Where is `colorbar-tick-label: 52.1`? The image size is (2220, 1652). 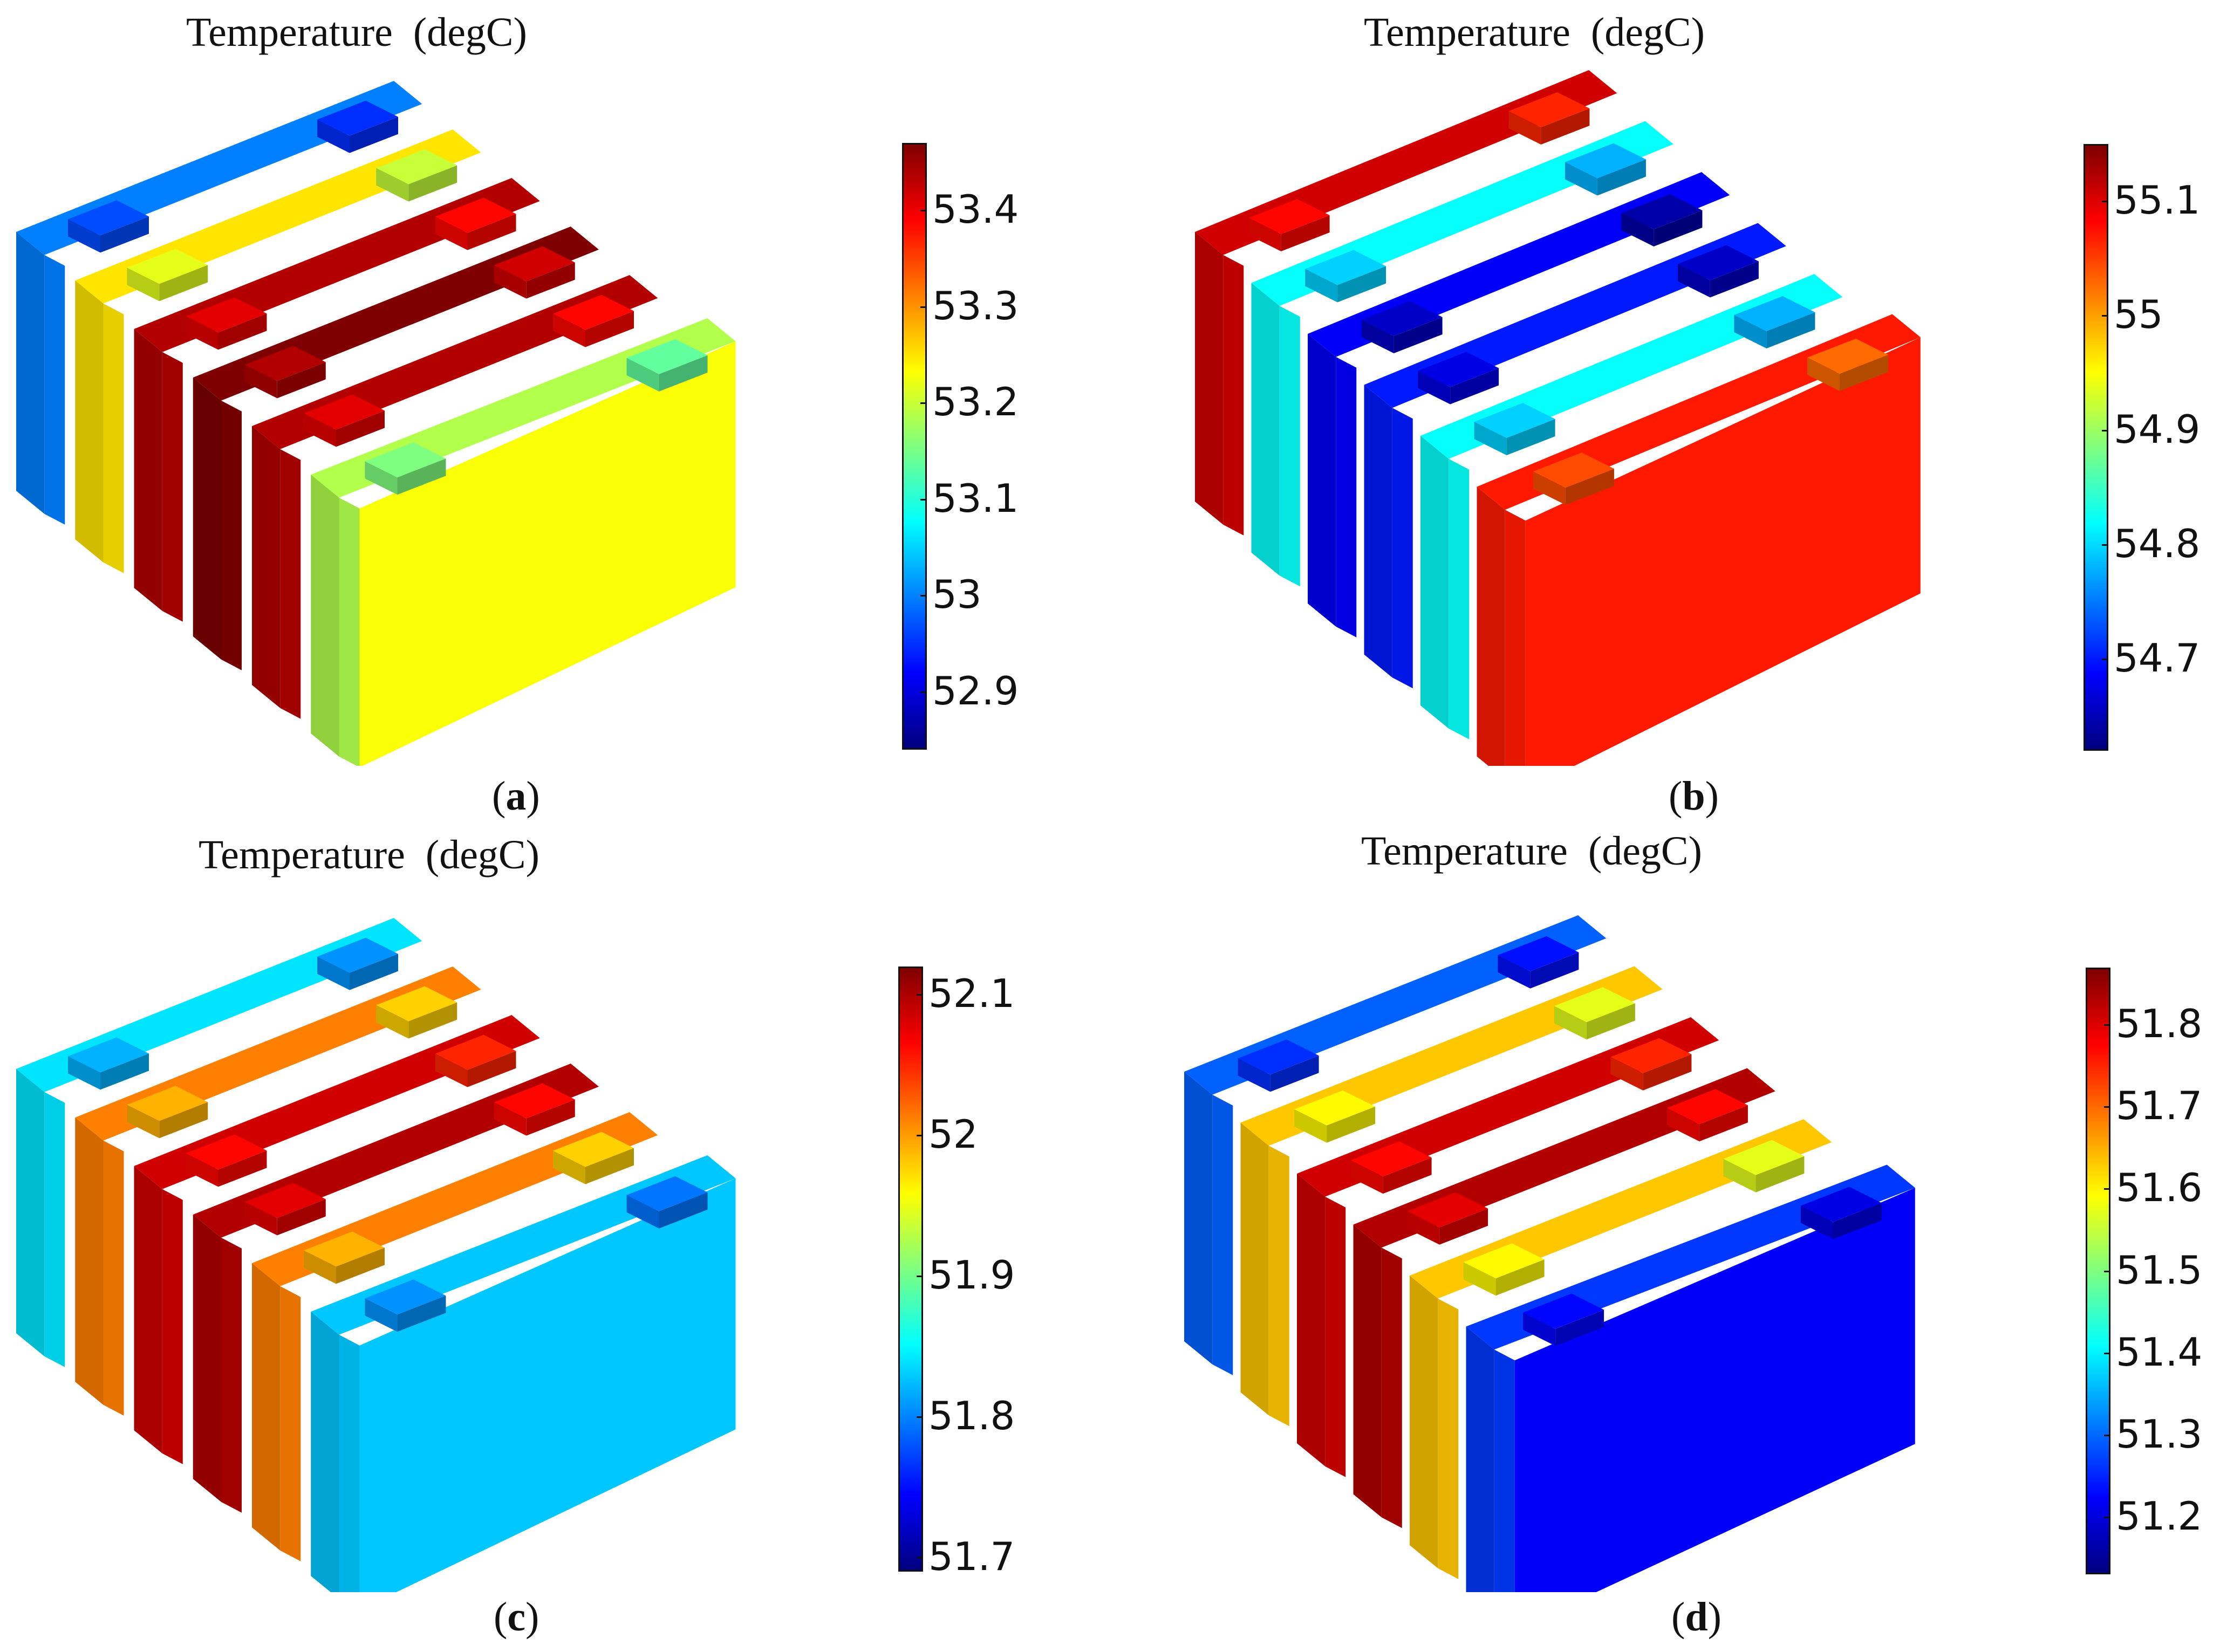
colorbar-tick-label: 52.1 is located at coordinates (972, 994).